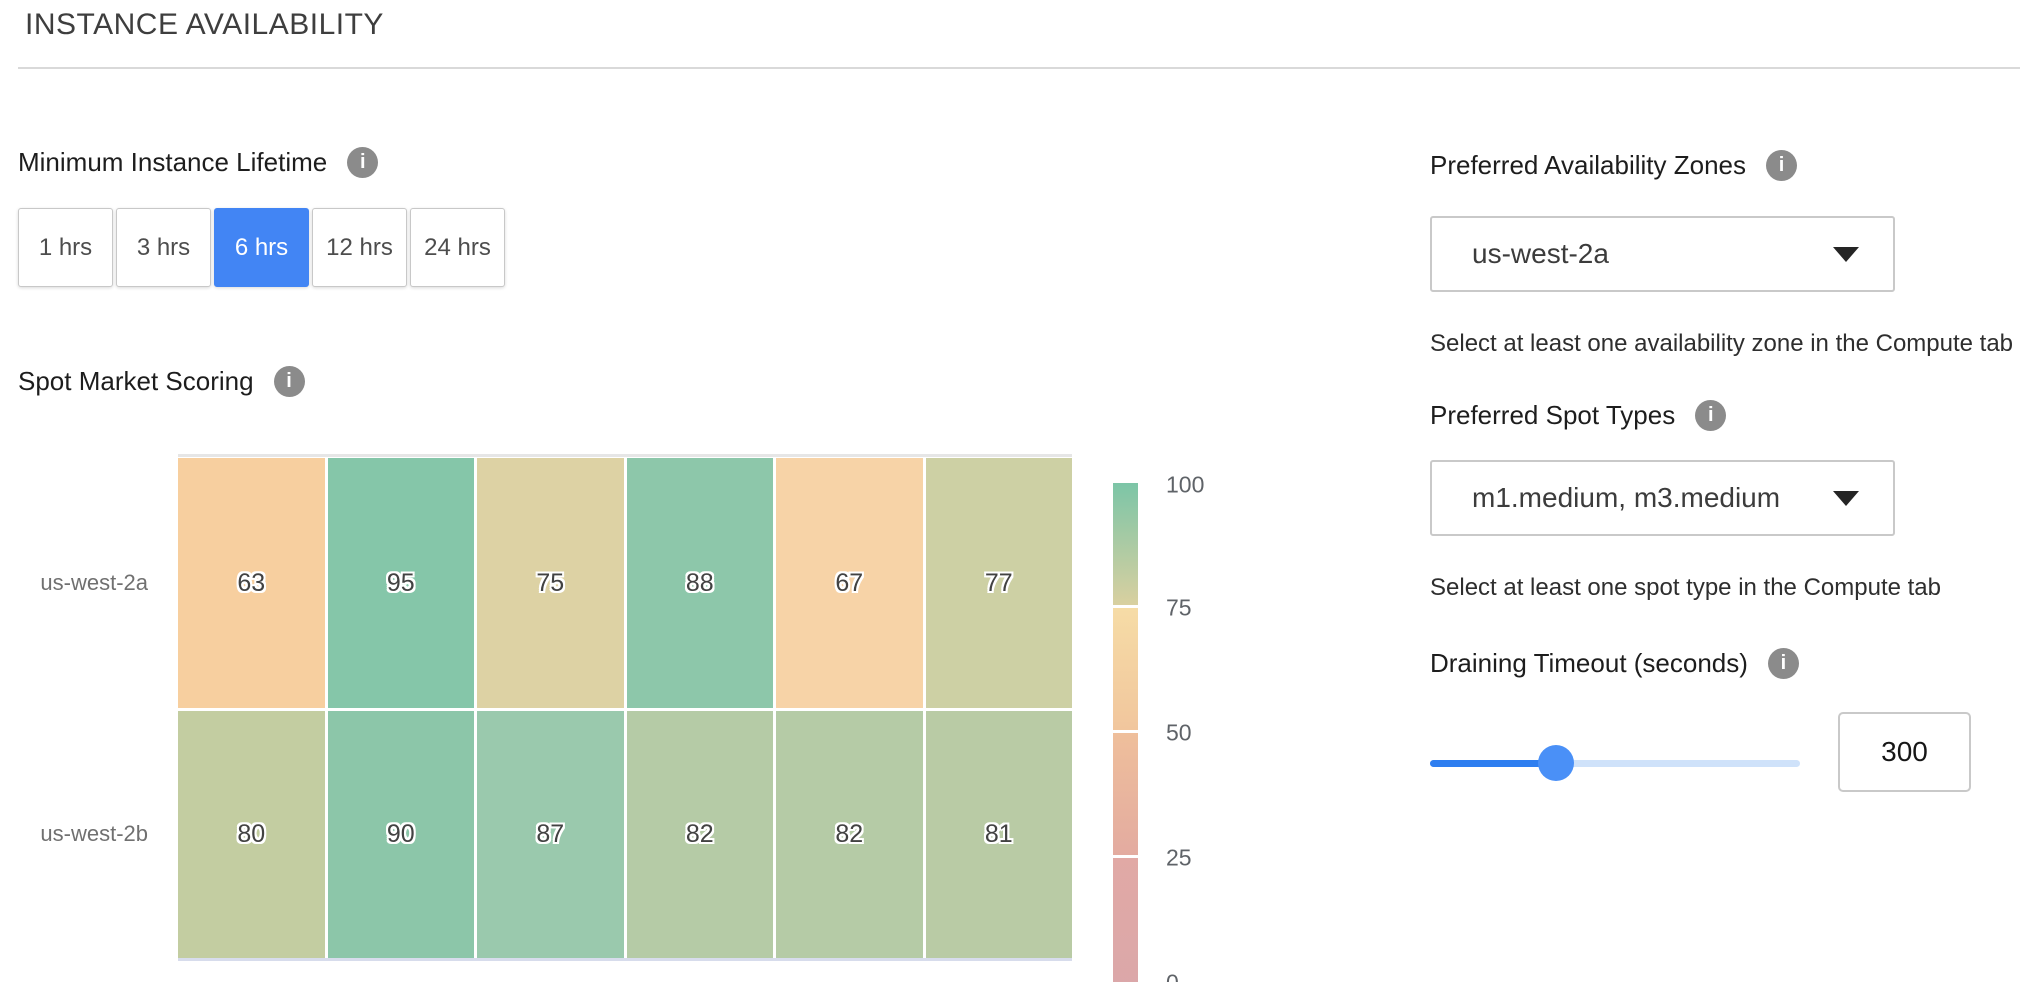  What do you see at coordinates (550, 583) in the screenshot?
I see `heatmap-cell: 75` at bounding box center [550, 583].